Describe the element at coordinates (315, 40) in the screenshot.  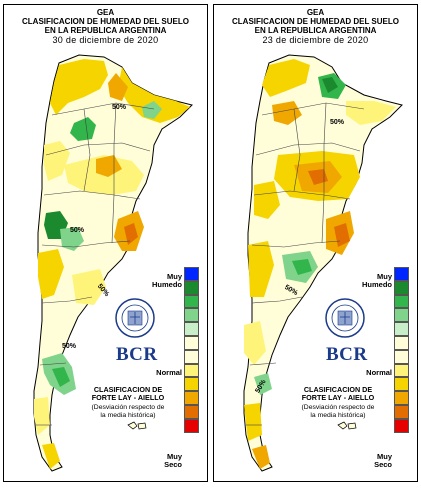
I see `panel-date: 23 de diciembre de 2020` at that location.